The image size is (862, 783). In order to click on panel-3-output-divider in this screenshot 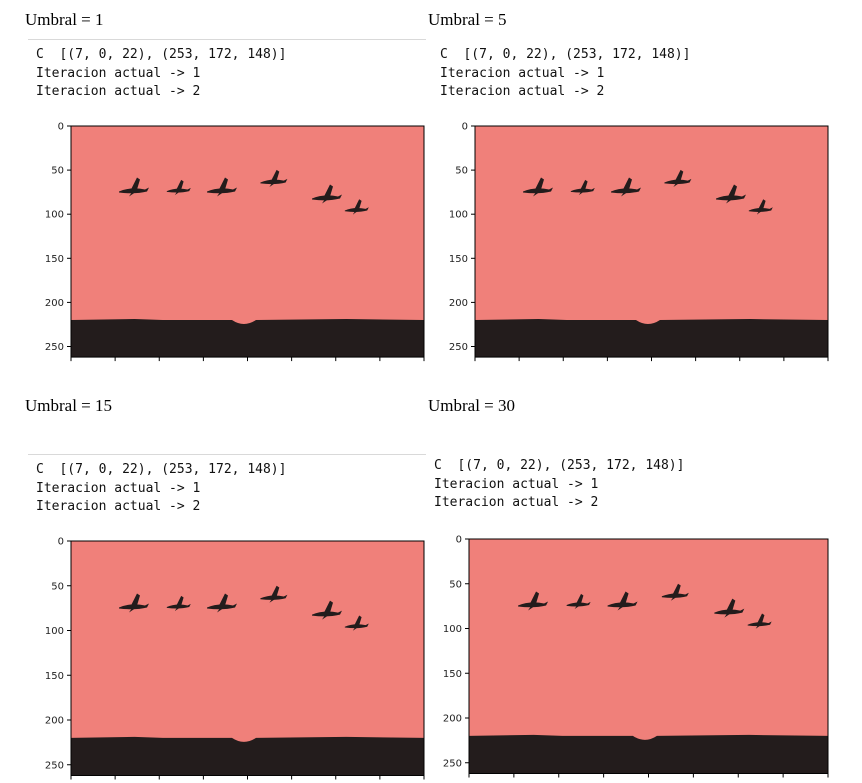, I will do `click(227, 454)`.